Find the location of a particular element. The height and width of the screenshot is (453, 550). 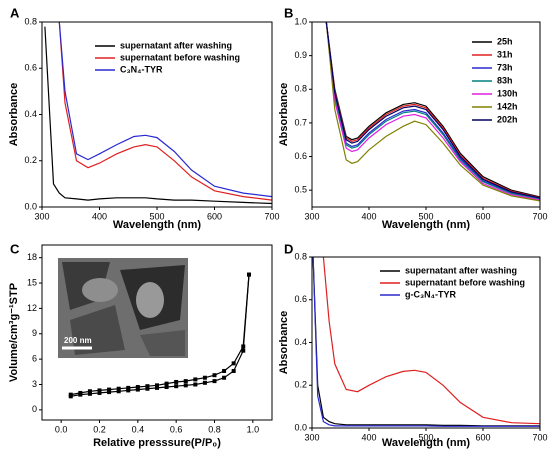

legend-label: 130h is located at coordinates (507, 93).